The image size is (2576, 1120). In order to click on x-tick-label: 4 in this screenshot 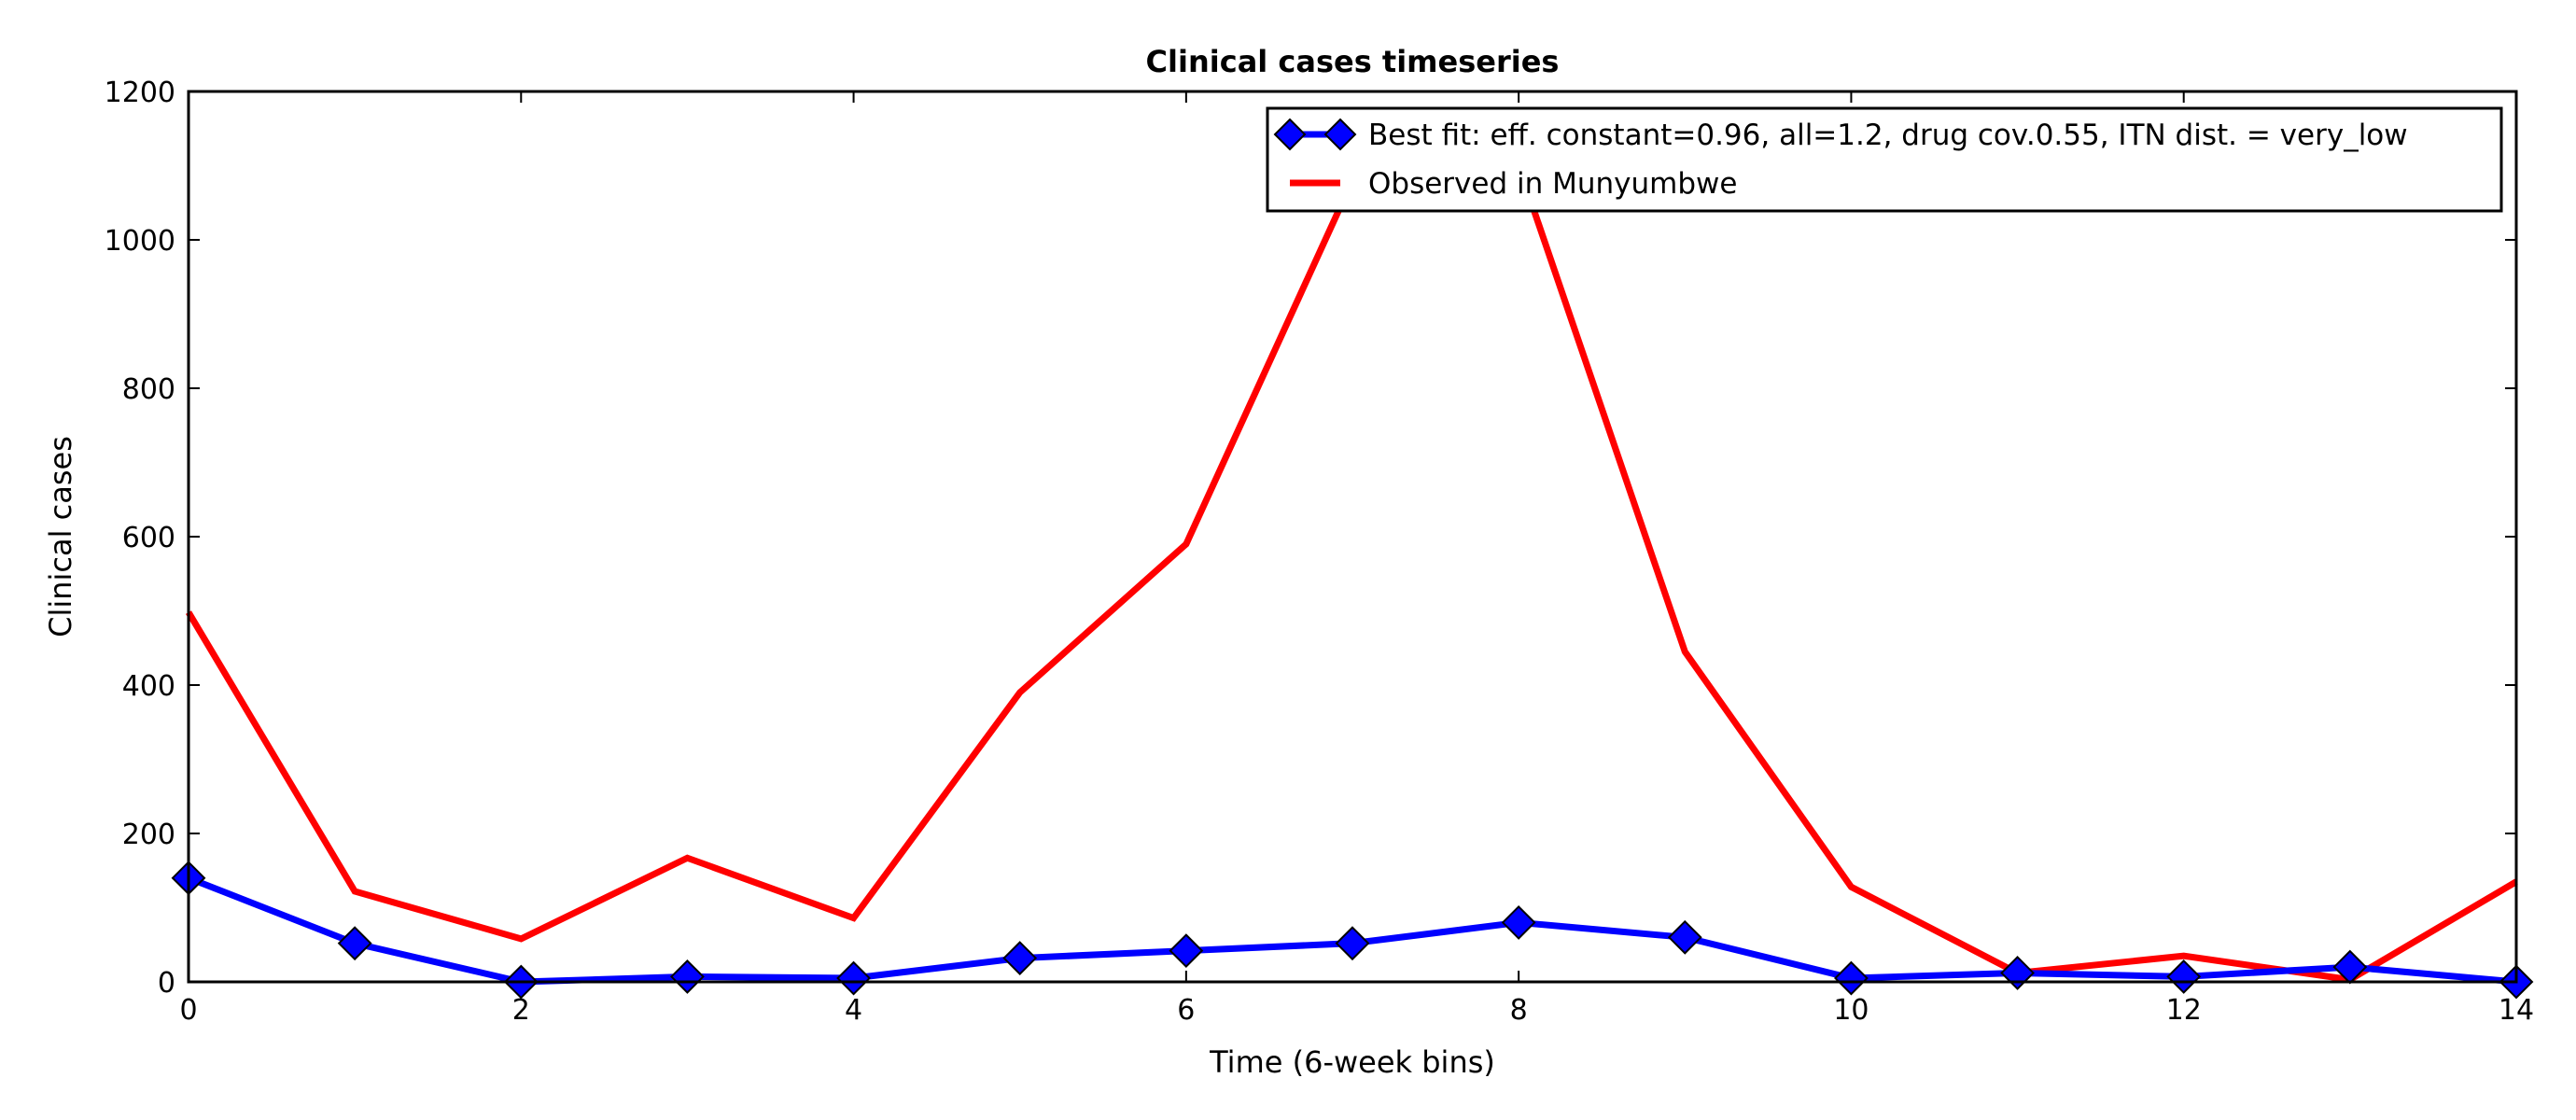, I will do `click(853, 1010)`.